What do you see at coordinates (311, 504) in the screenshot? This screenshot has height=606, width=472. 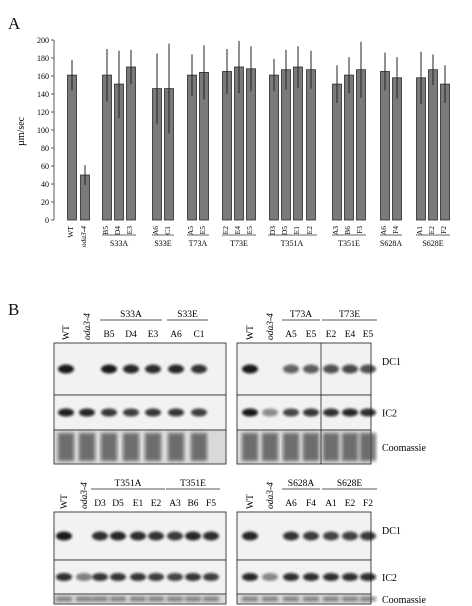 I see `lane-label: F4` at bounding box center [311, 504].